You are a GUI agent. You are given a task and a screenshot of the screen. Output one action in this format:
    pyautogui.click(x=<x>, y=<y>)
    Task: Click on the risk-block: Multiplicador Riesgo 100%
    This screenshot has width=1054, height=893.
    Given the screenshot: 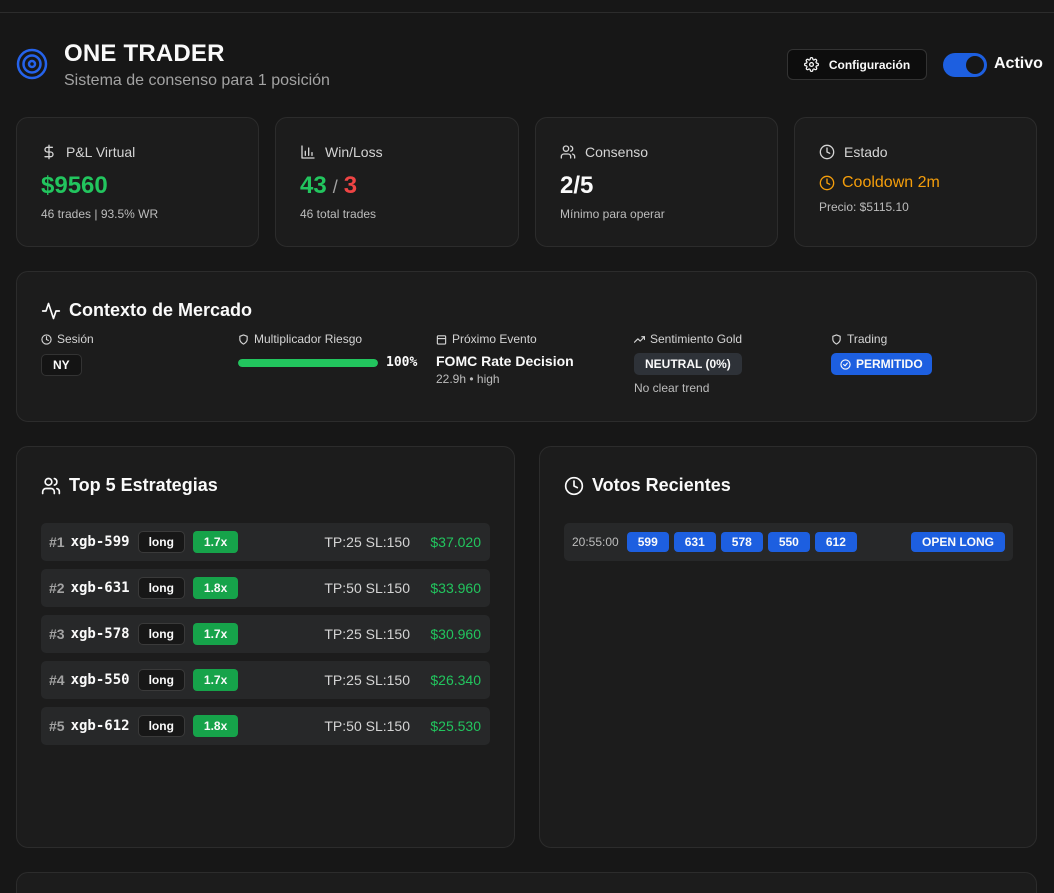 What is the action you would take?
    pyautogui.click(x=327, y=351)
    